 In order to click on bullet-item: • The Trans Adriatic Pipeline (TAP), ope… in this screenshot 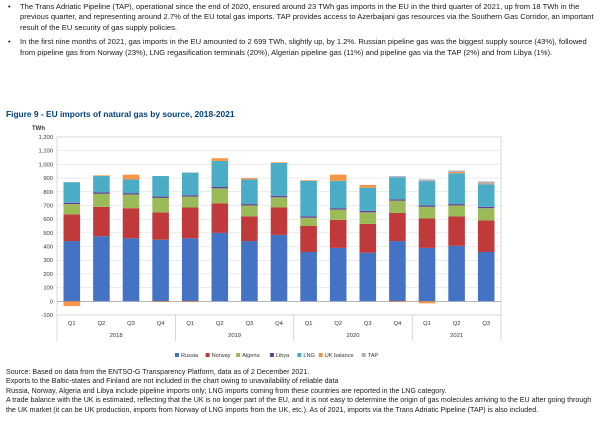, I will do `click(303, 17)`.